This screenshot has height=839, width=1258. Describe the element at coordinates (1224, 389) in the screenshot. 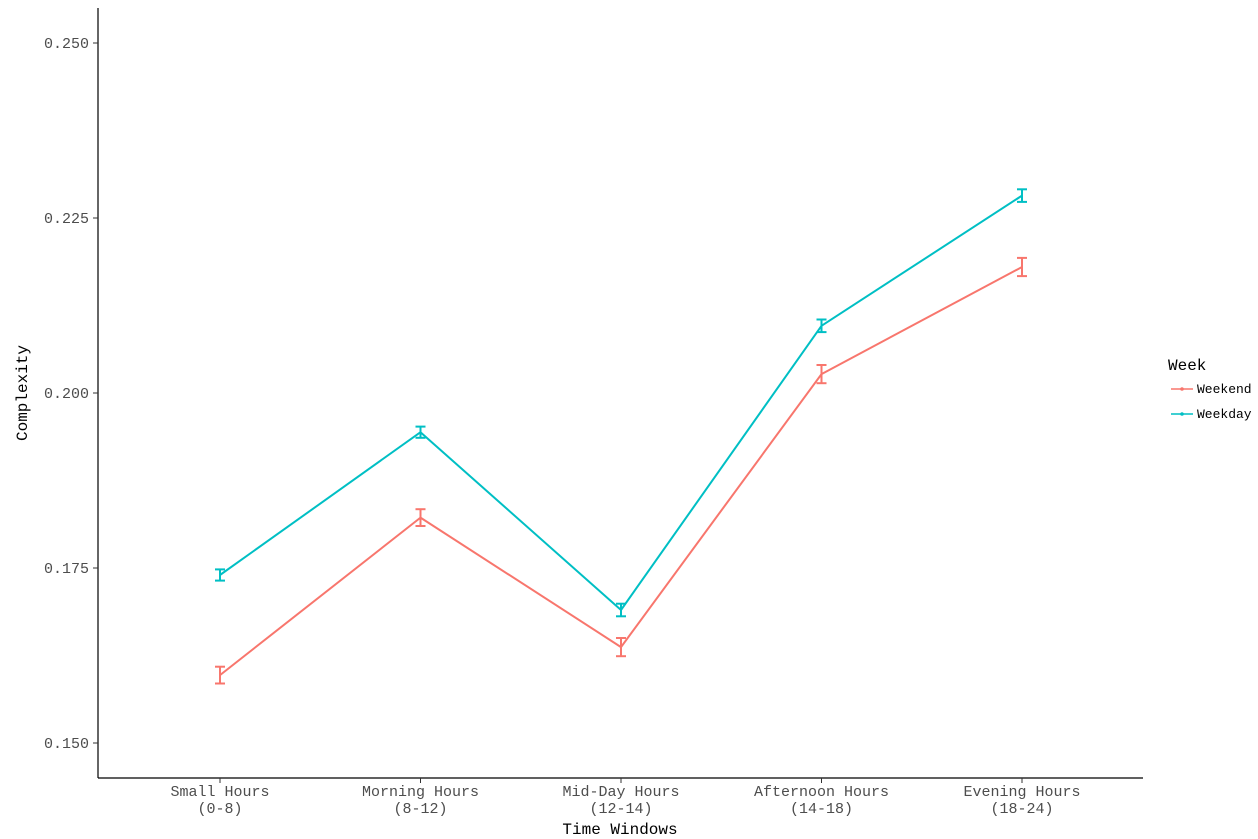

I see `legend-label: Weekend` at that location.